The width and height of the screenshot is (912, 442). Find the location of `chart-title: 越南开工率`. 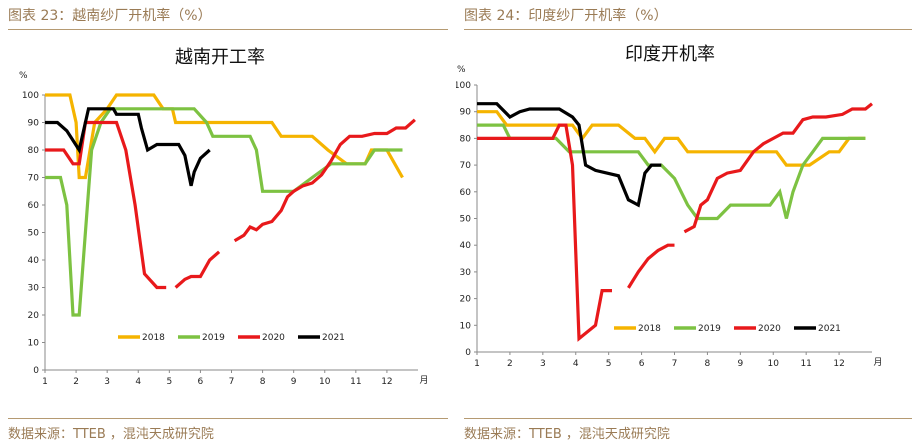

chart-title: 越南开工率 is located at coordinates (220, 57).